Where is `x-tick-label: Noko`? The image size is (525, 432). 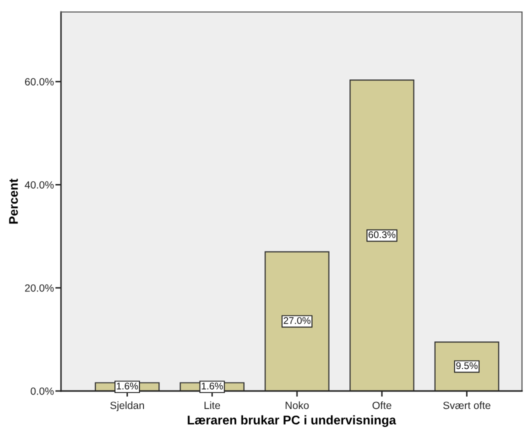 x-tick-label: Noko is located at coordinates (297, 405).